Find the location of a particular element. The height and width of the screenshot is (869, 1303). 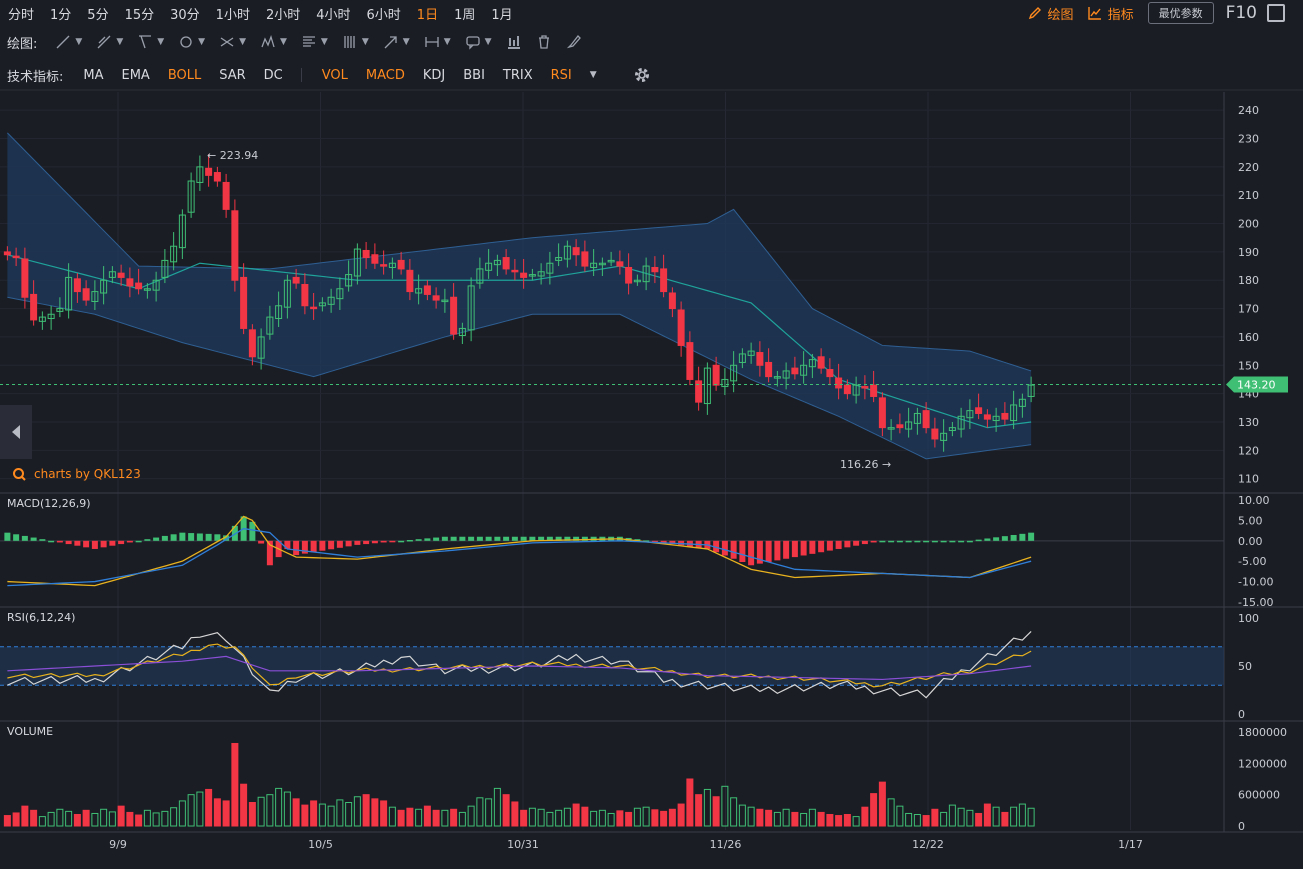

indicator-rsi: RSI is located at coordinates (561, 75).